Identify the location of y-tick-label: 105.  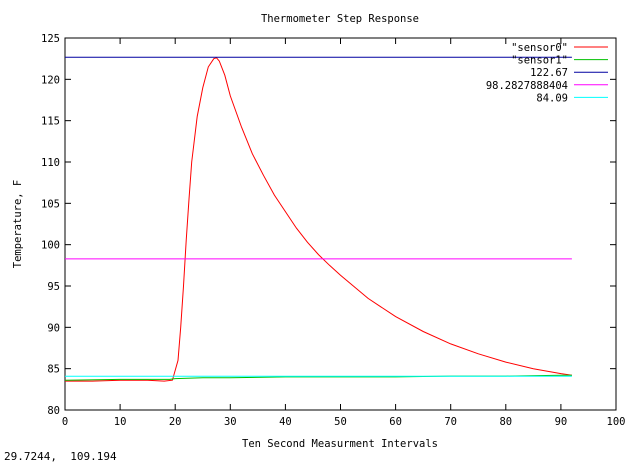
(50, 204).